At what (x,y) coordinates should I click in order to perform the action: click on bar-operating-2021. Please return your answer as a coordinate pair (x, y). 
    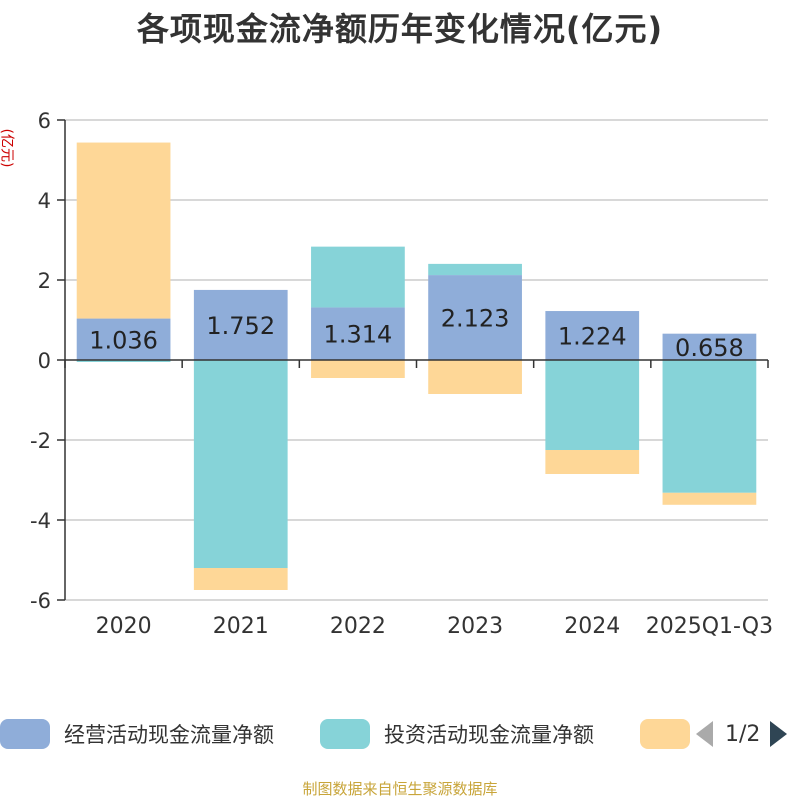
    Looking at the image, I should click on (240, 324).